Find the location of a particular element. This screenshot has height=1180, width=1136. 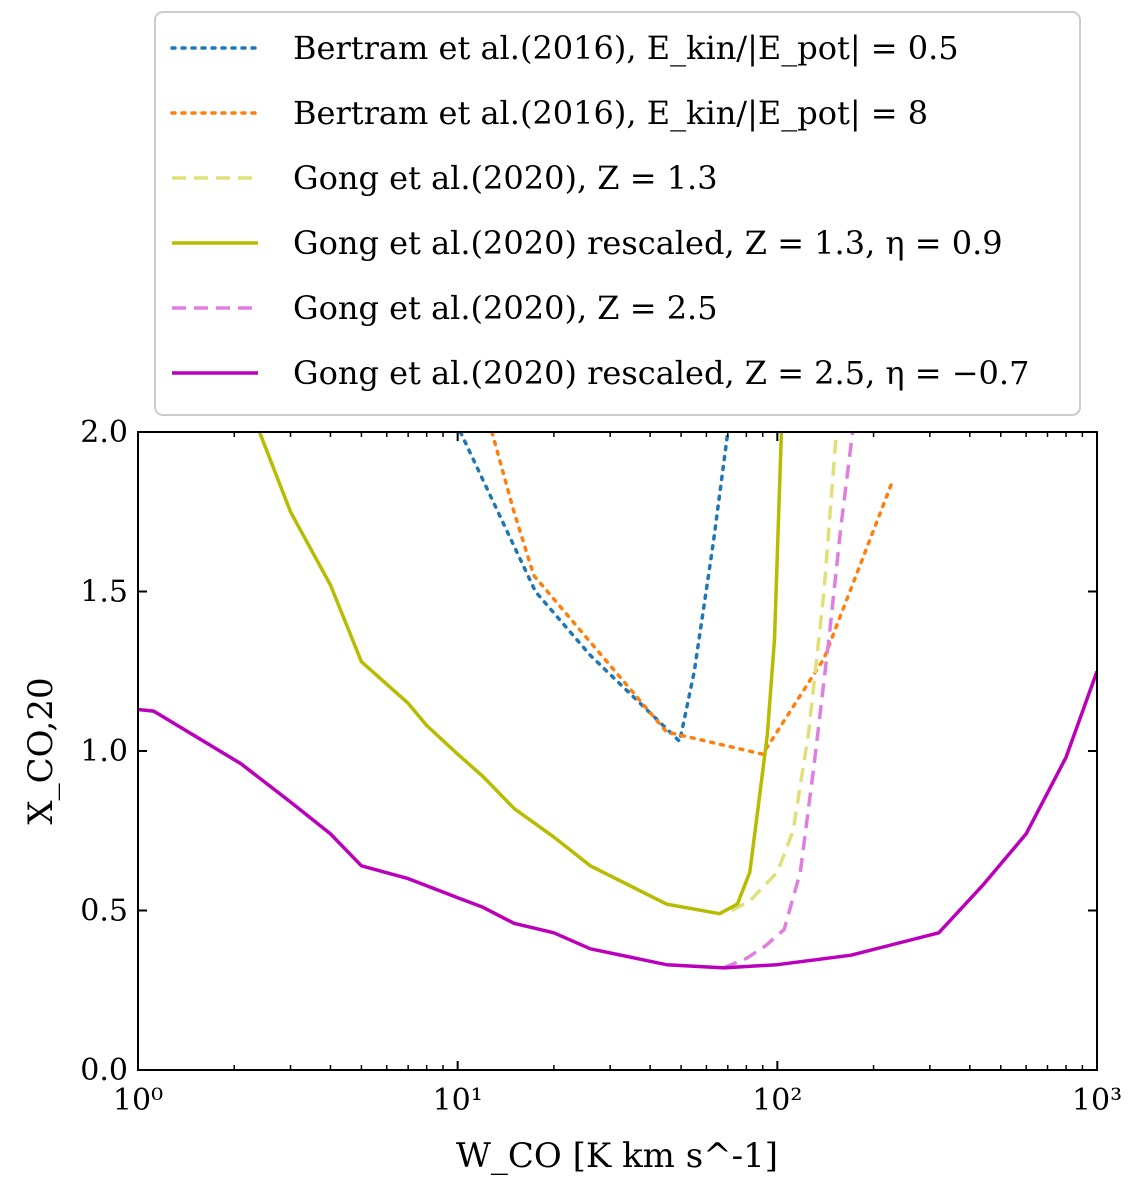

legend-entry-3: Gong et al.(2020), Z = 1.3 is located at coordinates (445, 178).